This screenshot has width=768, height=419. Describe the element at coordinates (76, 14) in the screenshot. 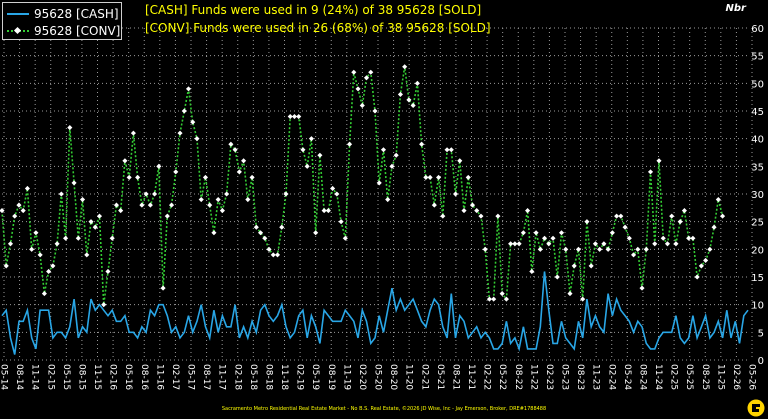

I see `legend-label-cash: 95628 [CASH]` at that location.